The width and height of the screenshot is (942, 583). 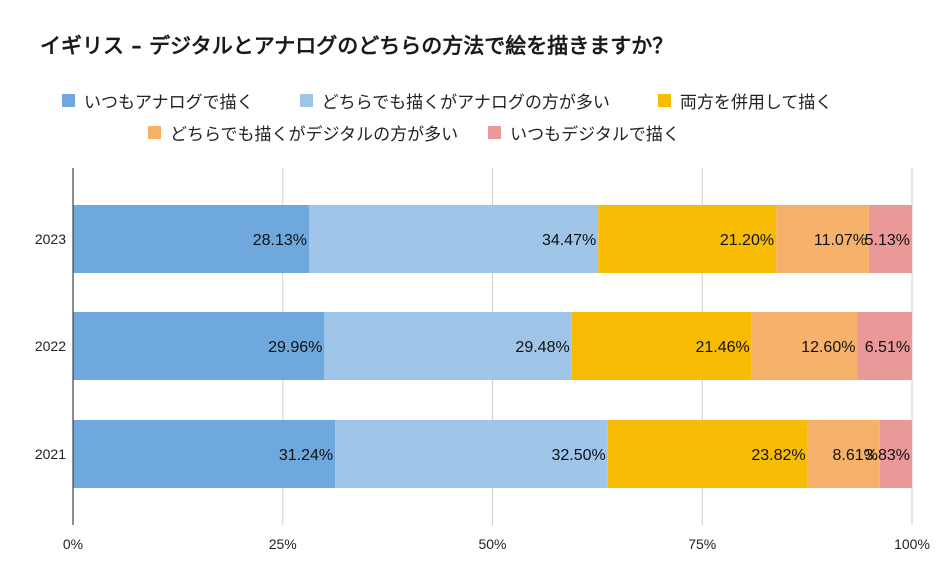 I want to click on legend-item-always-digital: いつもデジタルで描く, so click(x=584, y=132).